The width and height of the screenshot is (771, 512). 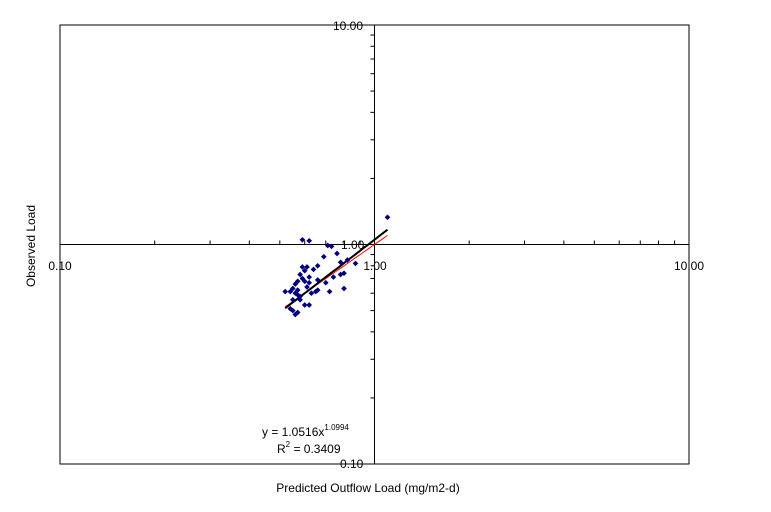 What do you see at coordinates (315, 449) in the screenshot?
I see `r-squared-value: = 0.3409` at bounding box center [315, 449].